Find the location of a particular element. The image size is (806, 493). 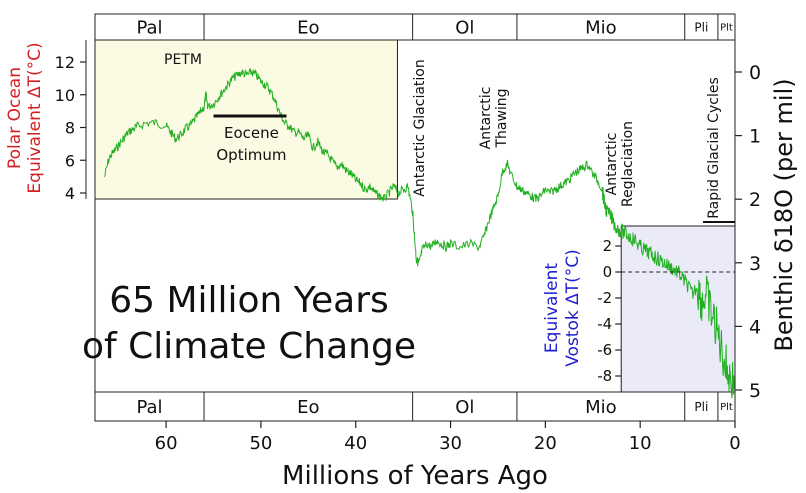

polar-panel is located at coordinates (246, 119).